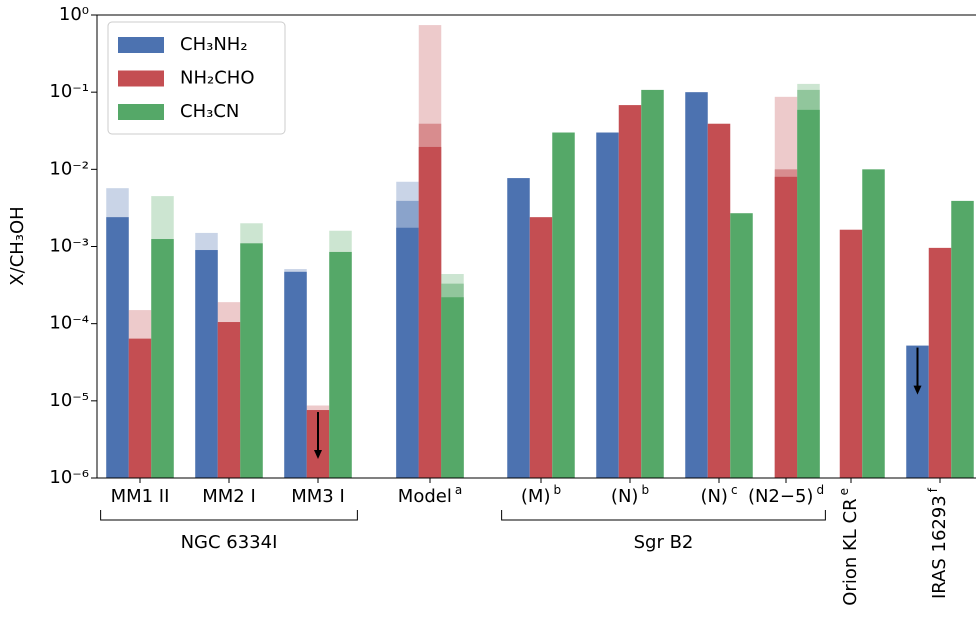  What do you see at coordinates (69, 400) in the screenshot?
I see `y-tick-label: 10⁻⁵` at bounding box center [69, 400].